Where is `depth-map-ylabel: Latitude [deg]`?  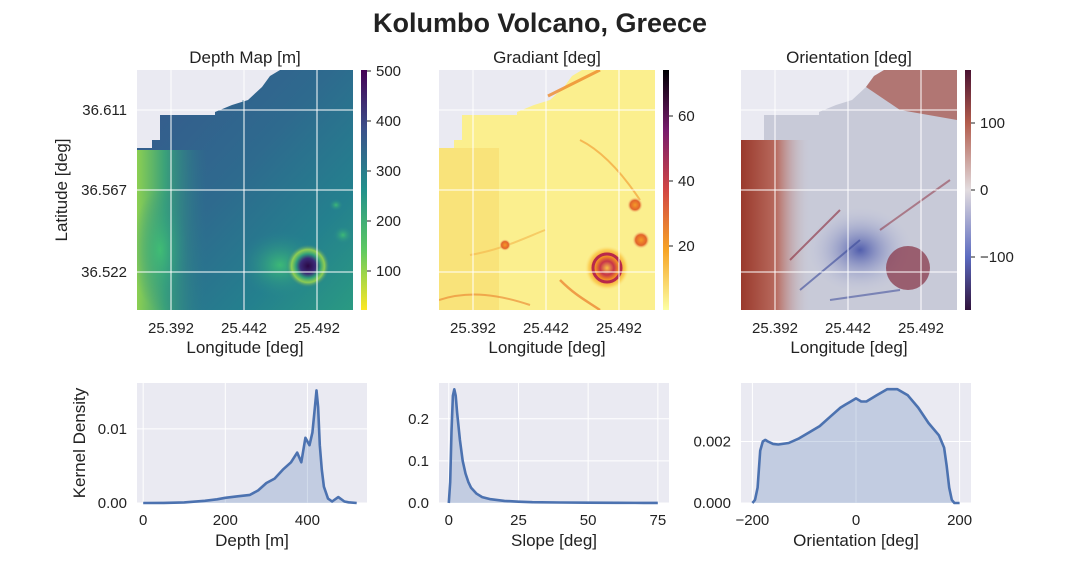
depth-map-ylabel: Latitude [deg] is located at coordinates (61, 189).